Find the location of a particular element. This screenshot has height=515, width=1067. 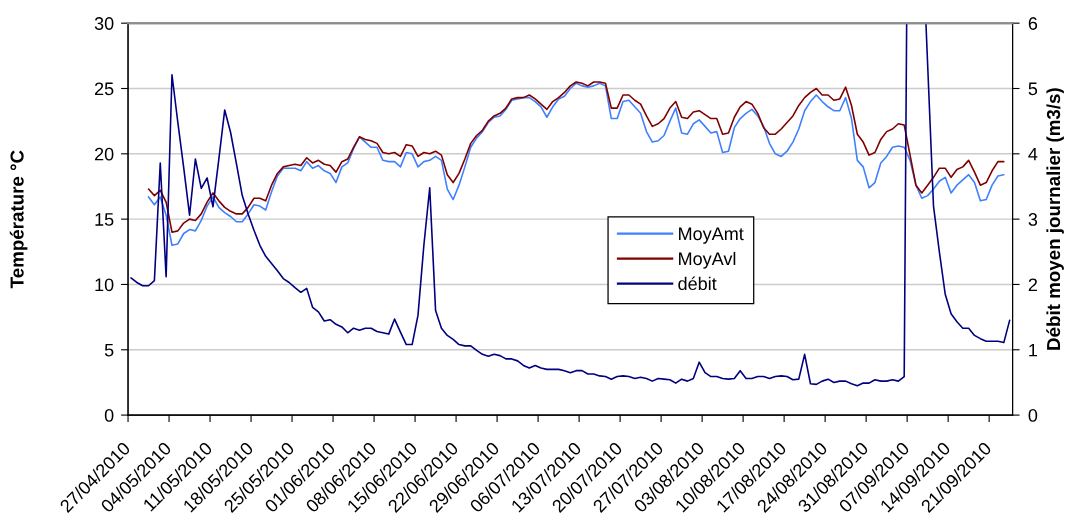

y-tick-label: 5 is located at coordinates (109, 350).